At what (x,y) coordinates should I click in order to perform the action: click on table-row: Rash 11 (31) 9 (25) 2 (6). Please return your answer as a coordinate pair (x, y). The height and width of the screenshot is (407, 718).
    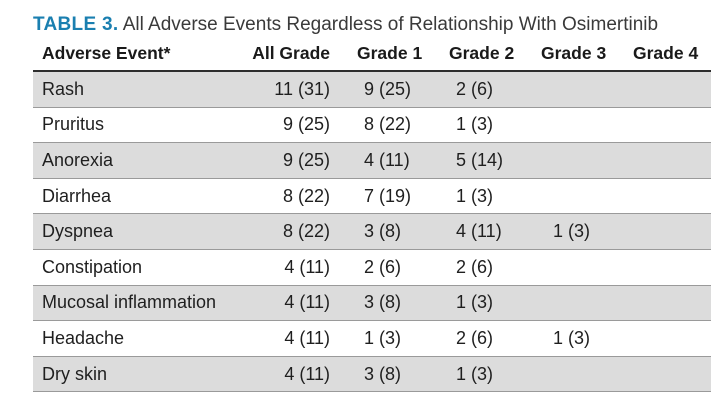
    Looking at the image, I should click on (372, 90).